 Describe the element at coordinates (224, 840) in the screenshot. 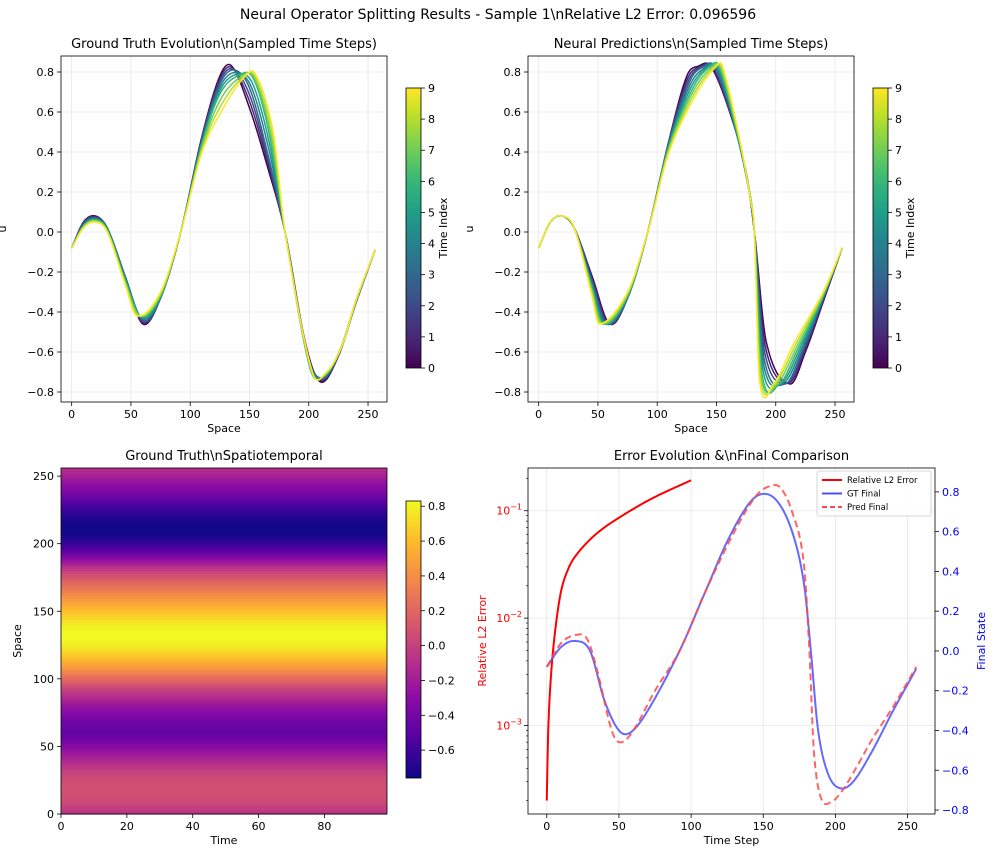

I see `x-axis-label: Time` at that location.